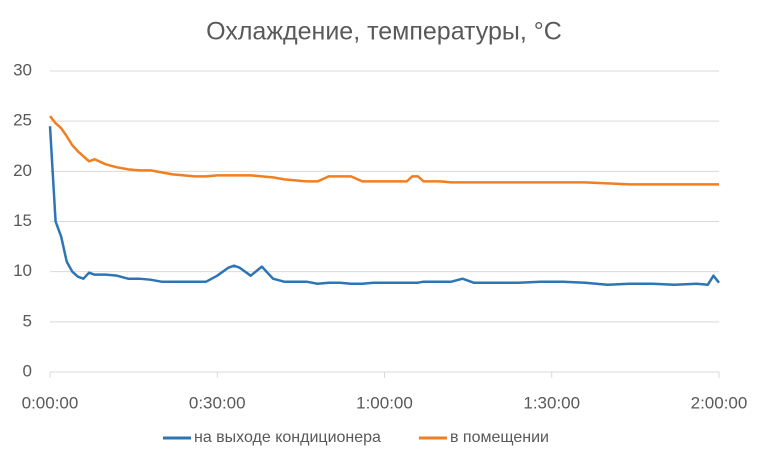  Describe the element at coordinates (719, 402) in the screenshot. I see `x-tick-label: 2:00:00` at that location.